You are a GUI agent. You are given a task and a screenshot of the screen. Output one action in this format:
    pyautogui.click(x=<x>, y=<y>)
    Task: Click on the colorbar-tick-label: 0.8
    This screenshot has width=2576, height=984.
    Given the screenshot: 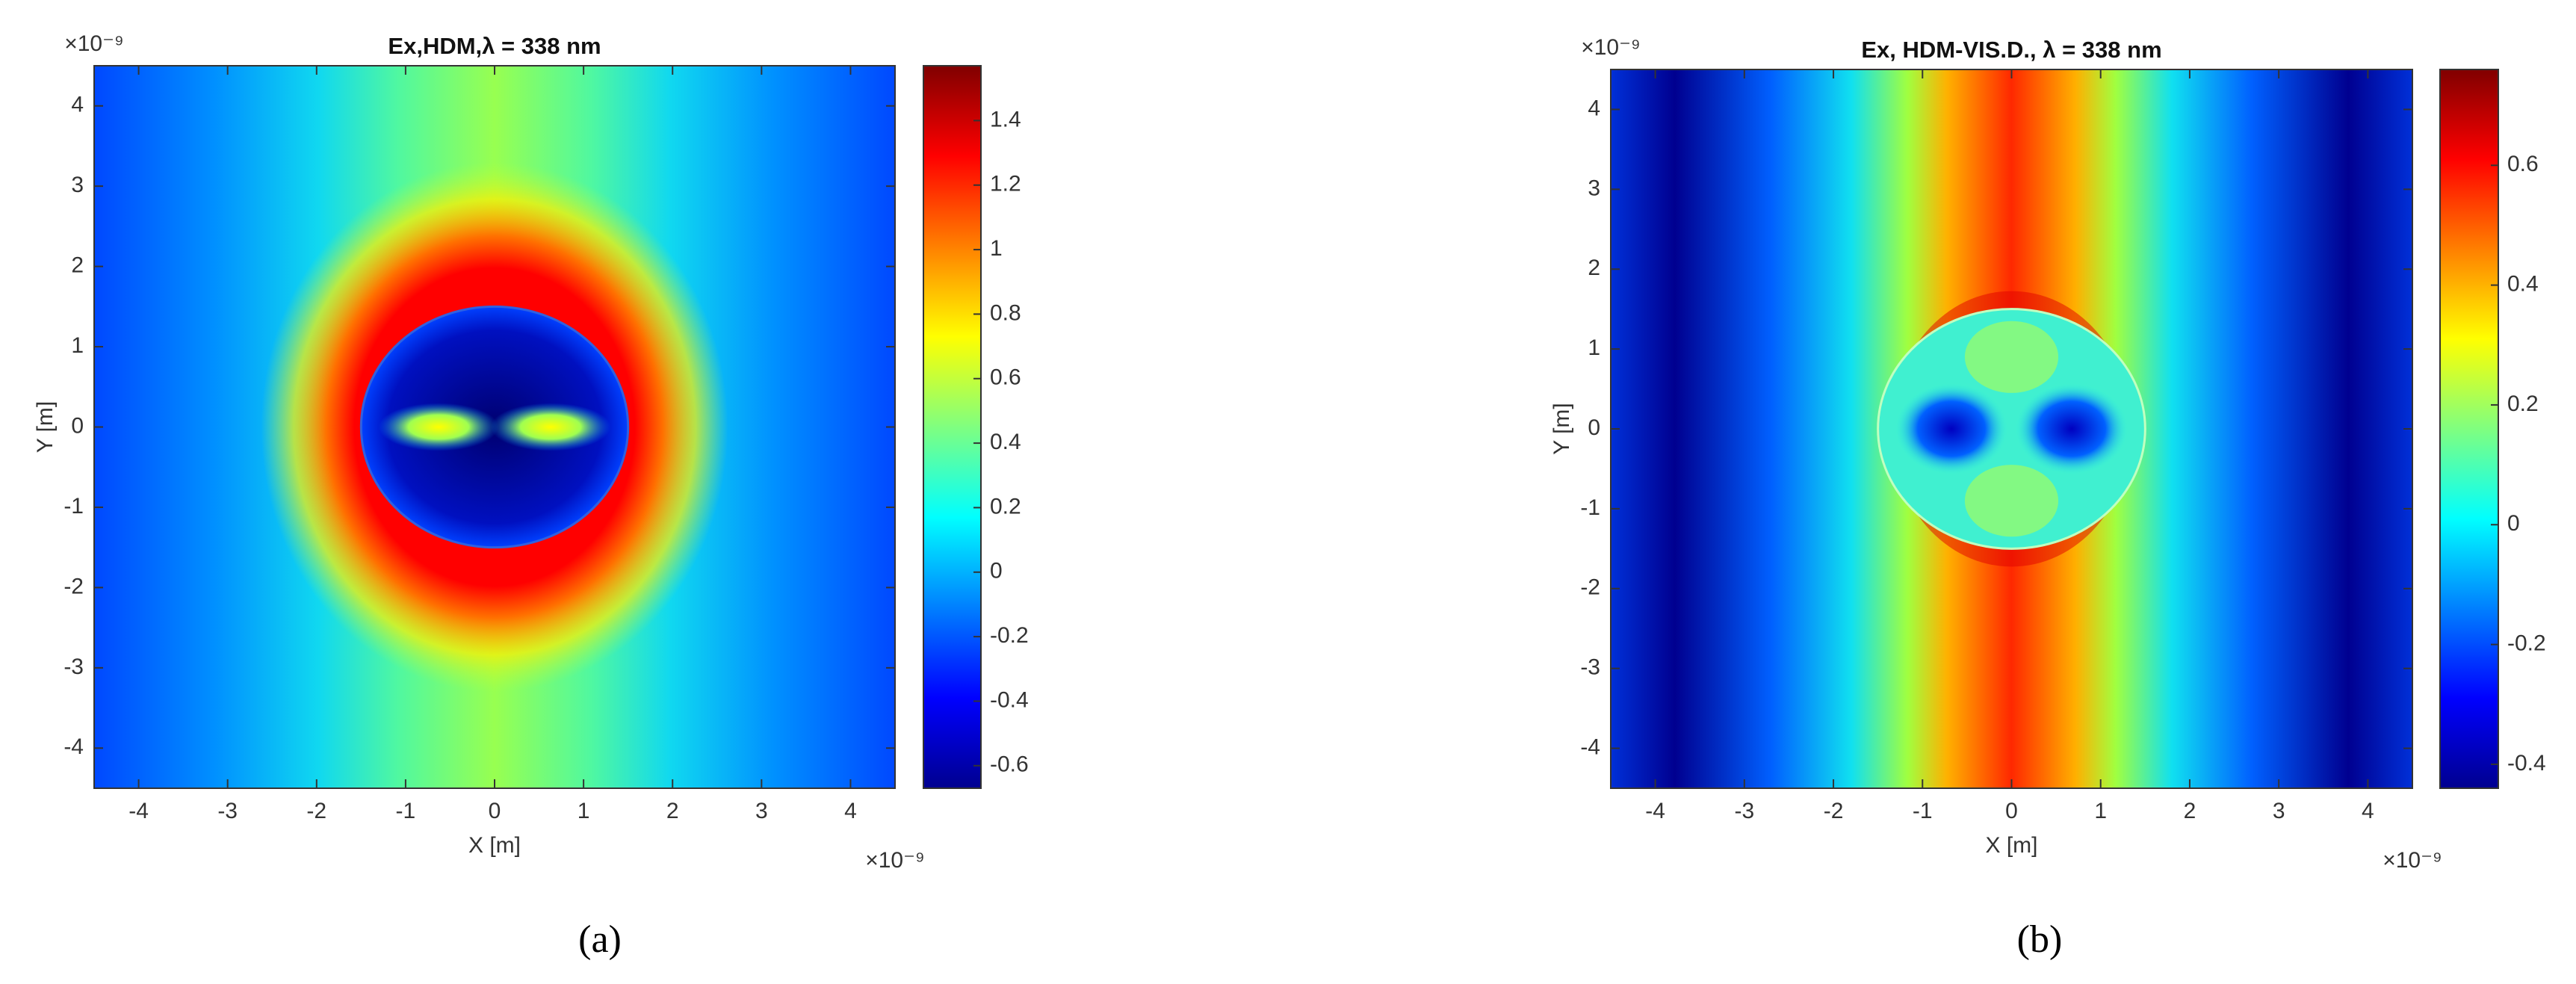 What is the action you would take?
    pyautogui.click(x=1005, y=312)
    